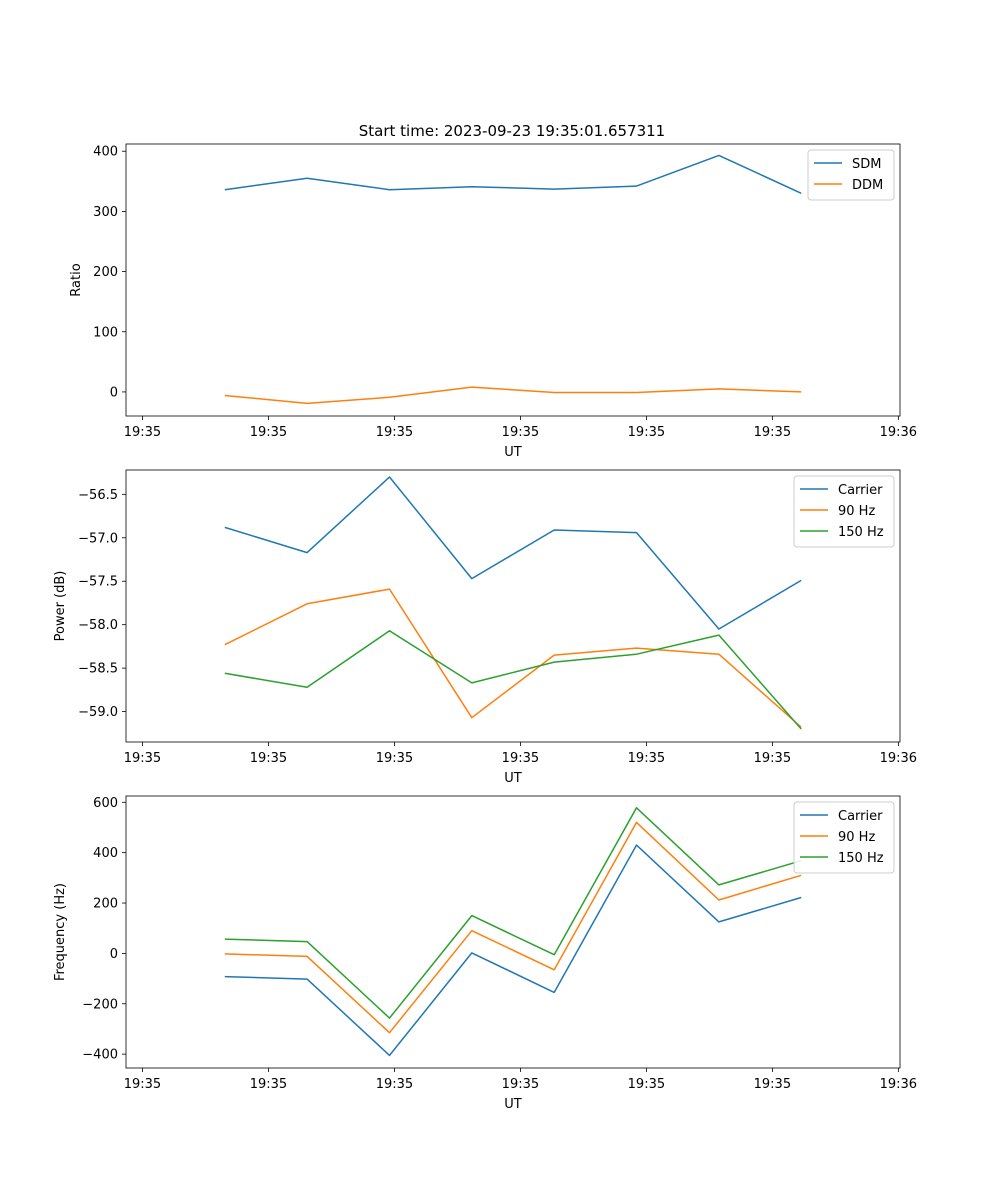 Image resolution: width=1000 pixels, height=1200 pixels. What do you see at coordinates (867, 185) in the screenshot?
I see `legend-label: DDM` at bounding box center [867, 185].